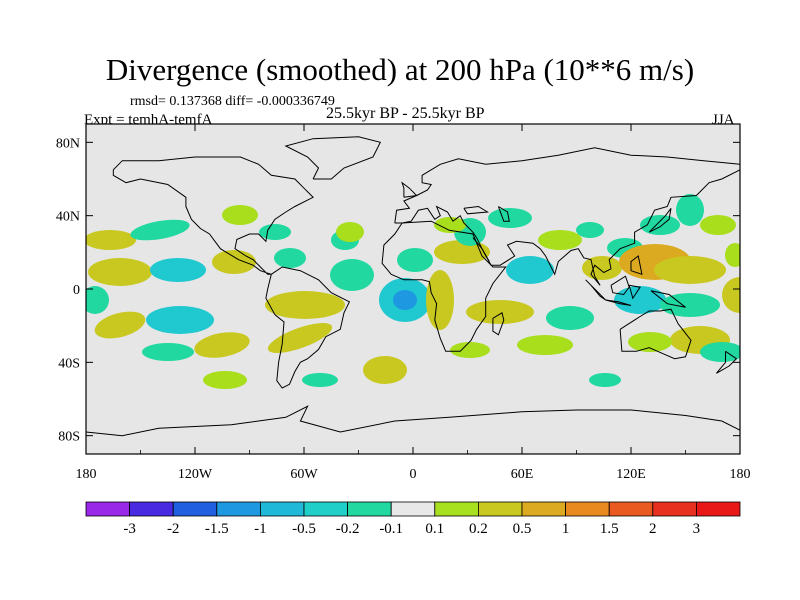  I want to click on lat-tick-label: 40S, so click(69, 363).